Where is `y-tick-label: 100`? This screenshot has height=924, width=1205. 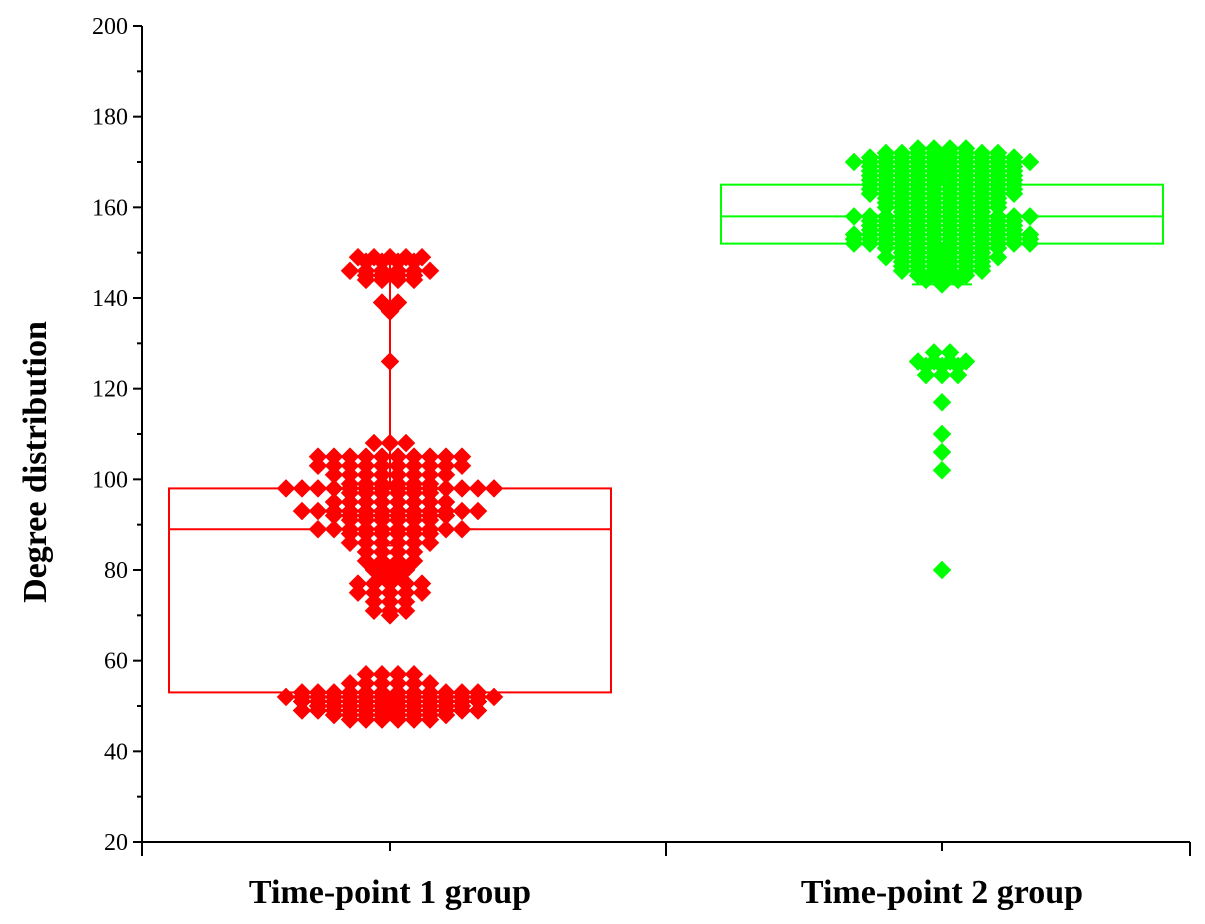
y-tick-label: 100 is located at coordinates (110, 480).